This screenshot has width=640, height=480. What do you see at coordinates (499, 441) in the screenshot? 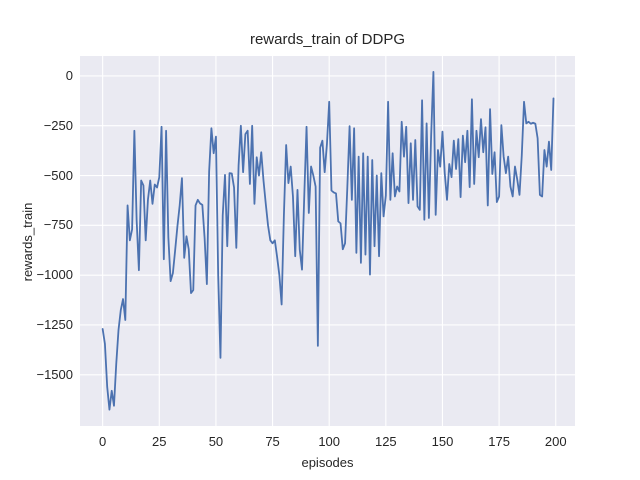
I see `x-tick-label: 175` at bounding box center [499, 441].